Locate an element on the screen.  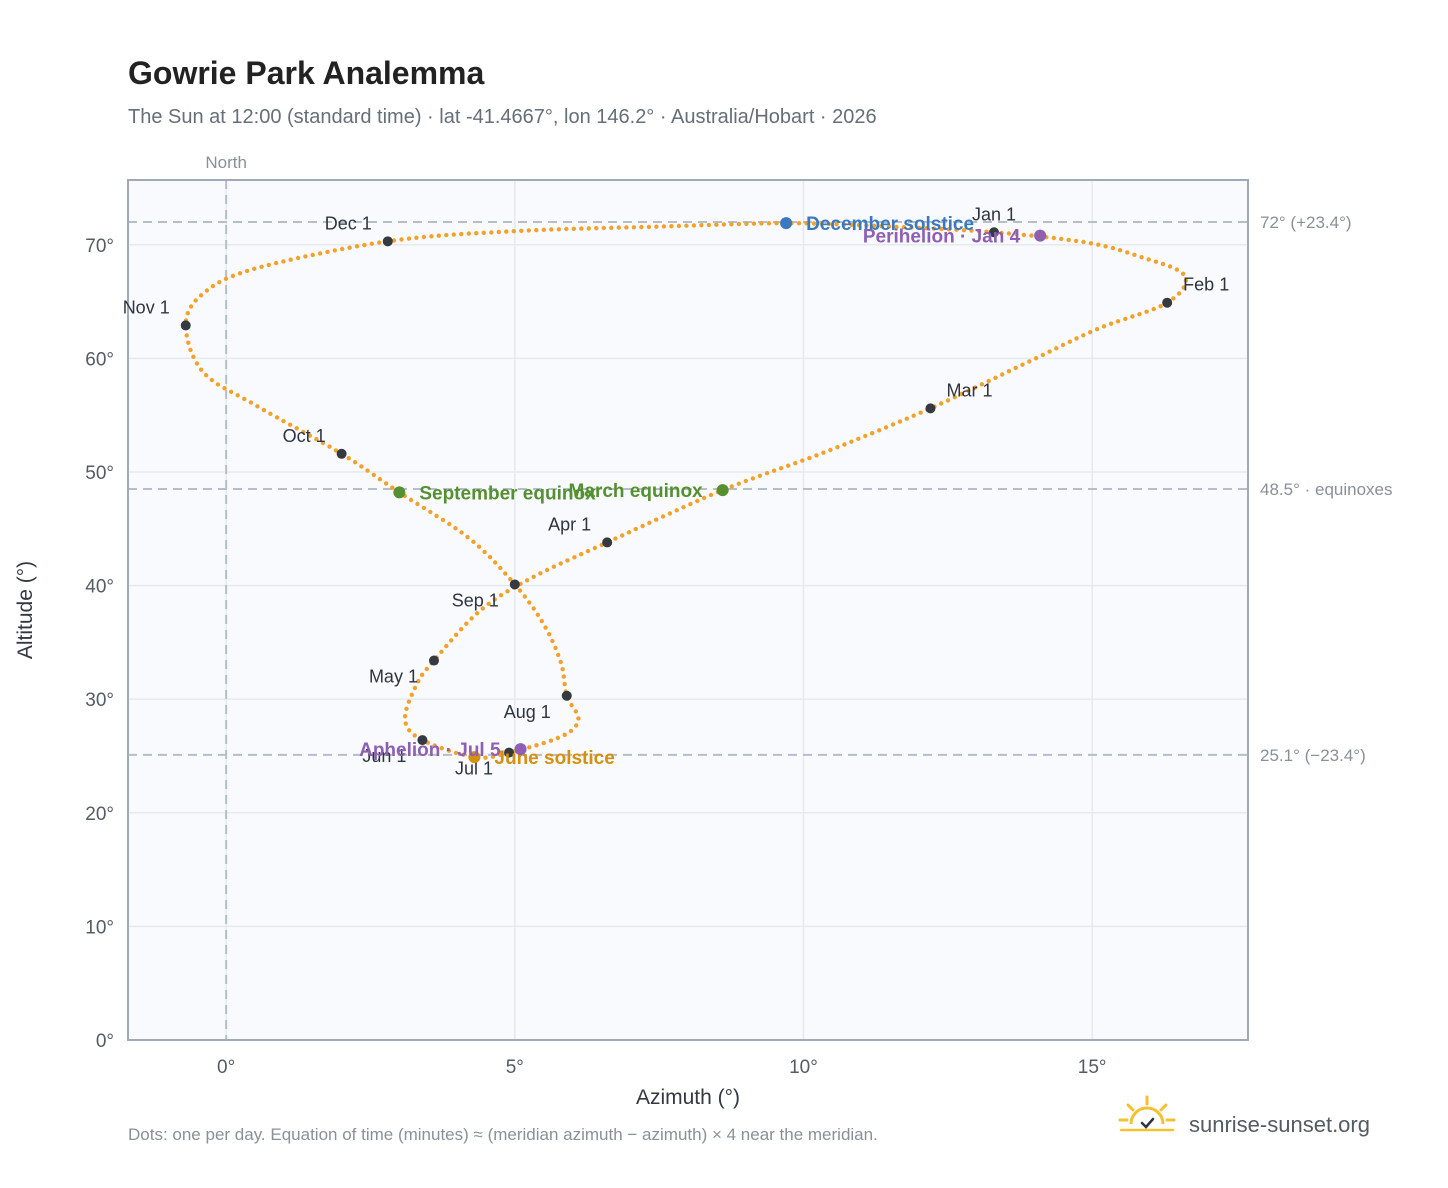
x-axis-label: Azimuth (°) is located at coordinates (688, 1097).